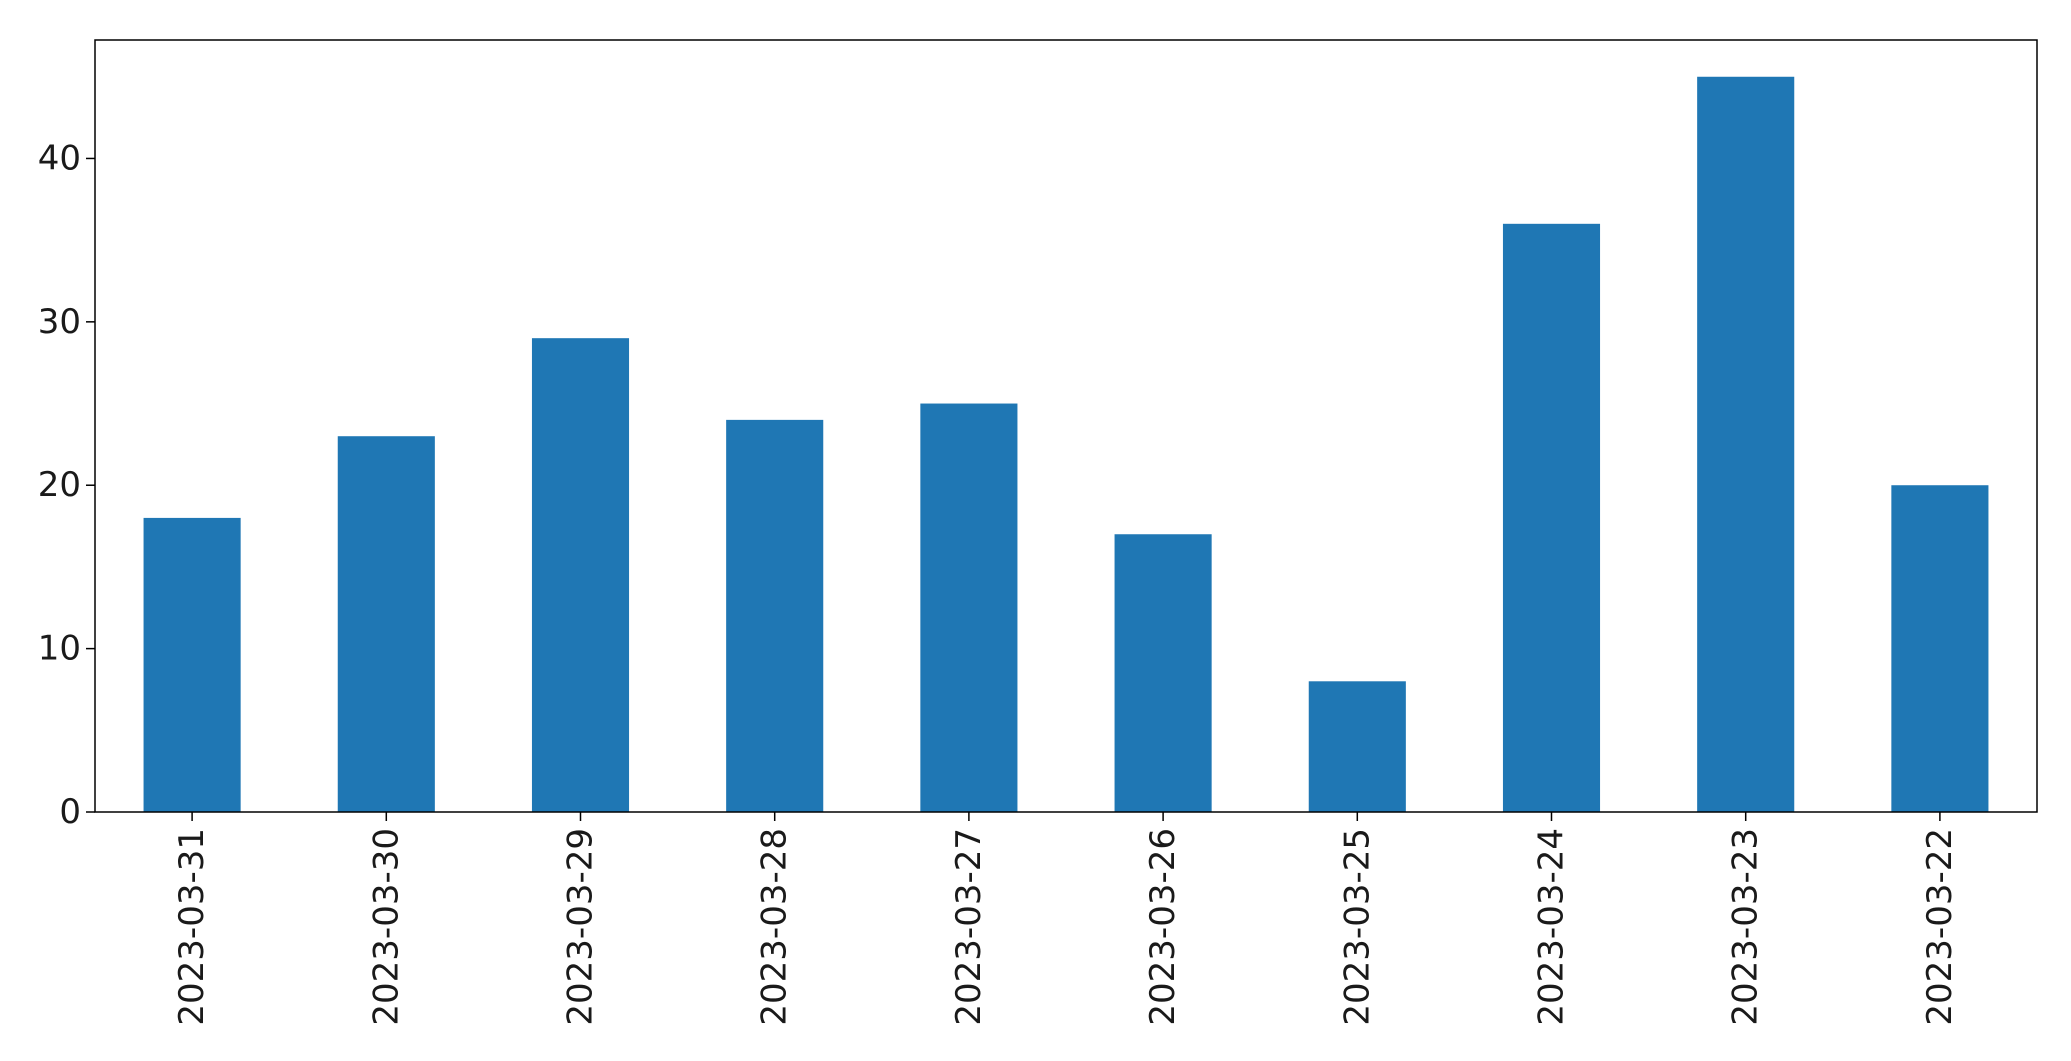 This screenshot has height=1061, width=2071. What do you see at coordinates (1940, 927) in the screenshot?
I see `x-tick-label: 2023-03-22` at bounding box center [1940, 927].